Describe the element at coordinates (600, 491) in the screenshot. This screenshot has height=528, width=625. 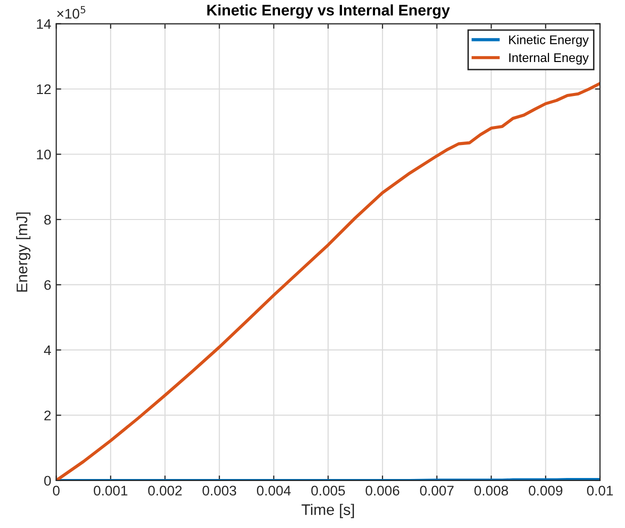
I see `x-tick-label: 0.01` at that location.